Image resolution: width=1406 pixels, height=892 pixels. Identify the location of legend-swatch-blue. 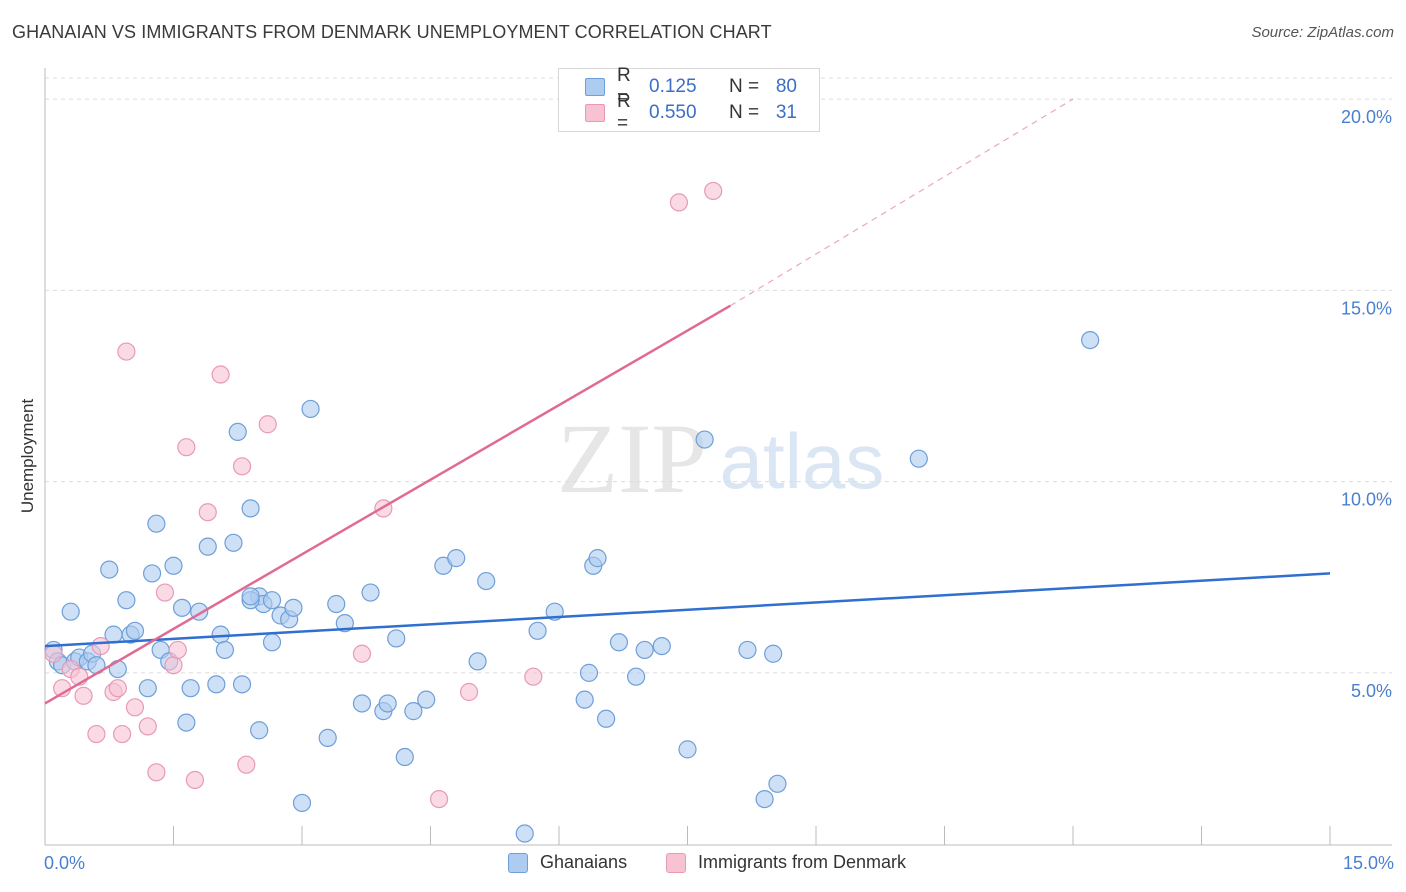
(595, 87).